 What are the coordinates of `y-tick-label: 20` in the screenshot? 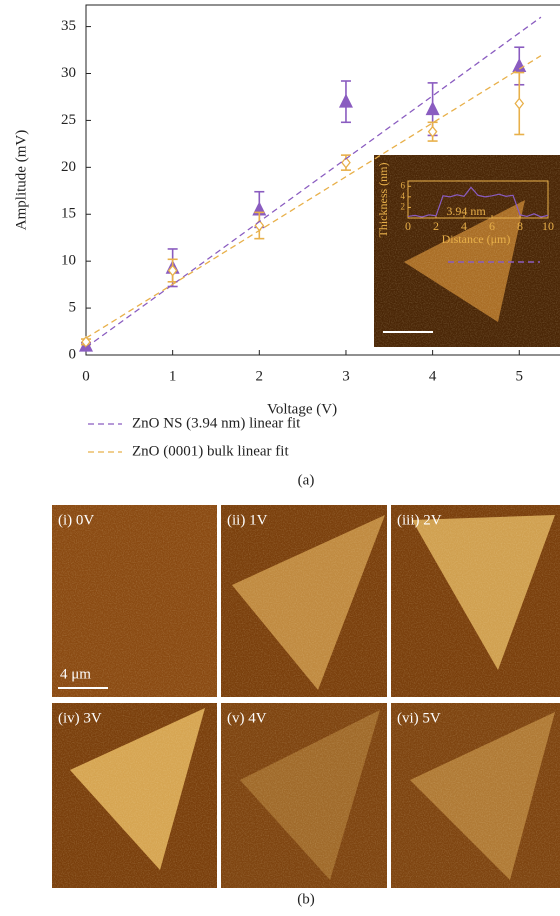 It's located at (68, 167).